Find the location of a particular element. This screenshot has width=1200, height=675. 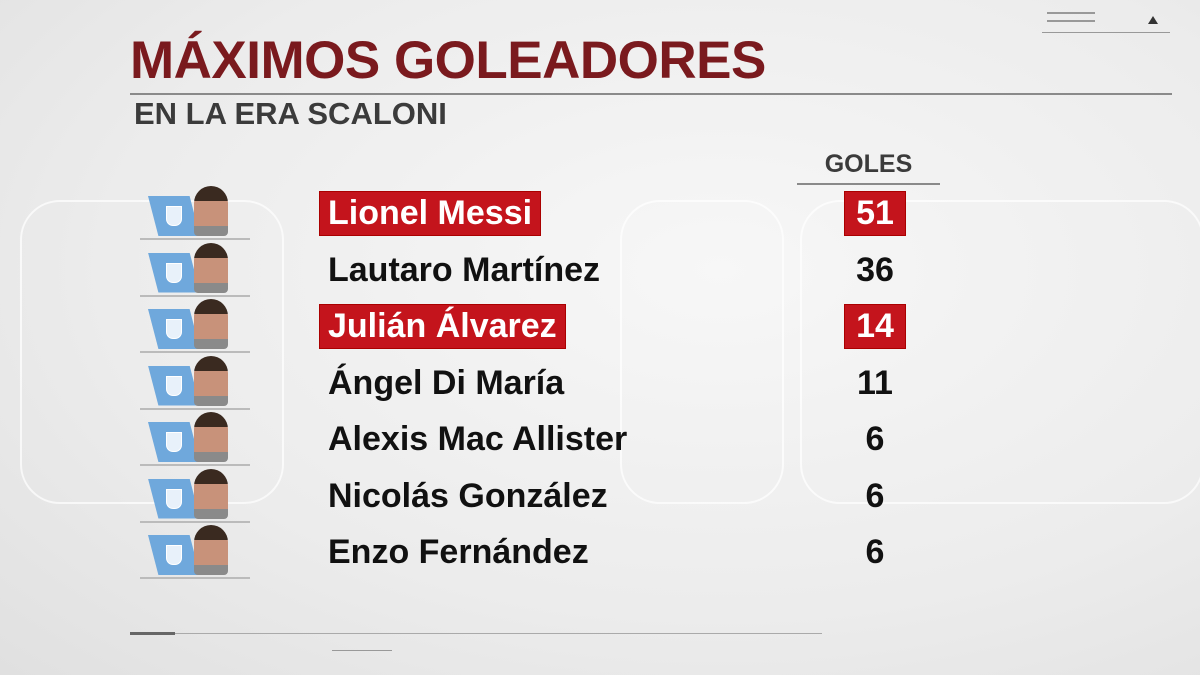

list-item: Lautaro Martínez 36 is located at coordinates (600, 270).